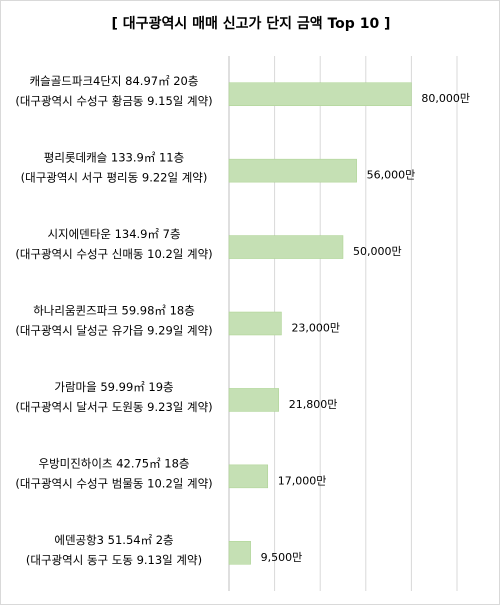  Describe the element at coordinates (114, 560) in the screenshot. I see `category-sublabel: (대구광역시 동구 도동 9.13일 계약)` at that location.